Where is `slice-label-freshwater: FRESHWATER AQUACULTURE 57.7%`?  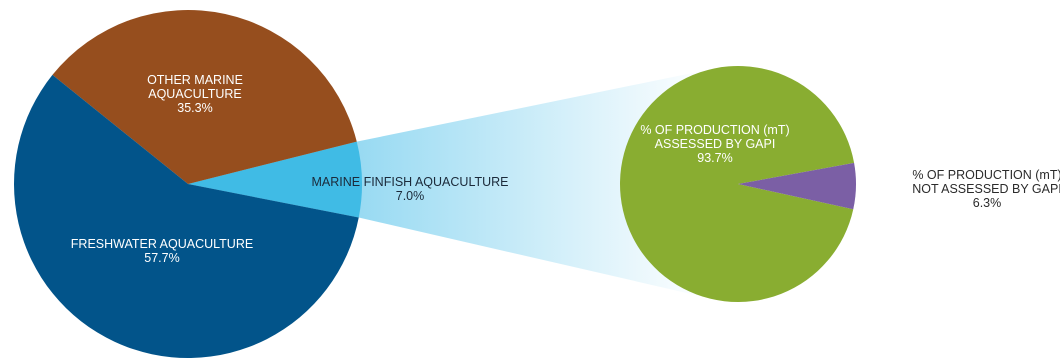
slice-label-freshwater: FRESHWATER AQUACULTURE 57.7% is located at coordinates (162, 251).